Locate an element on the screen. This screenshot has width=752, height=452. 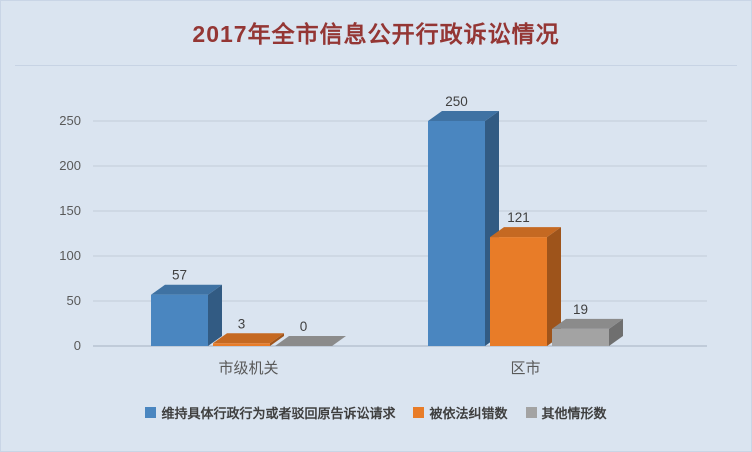
legend-item: 维持具体行政行为或者驳回原告诉讼请求 is located at coordinates (270, 412).